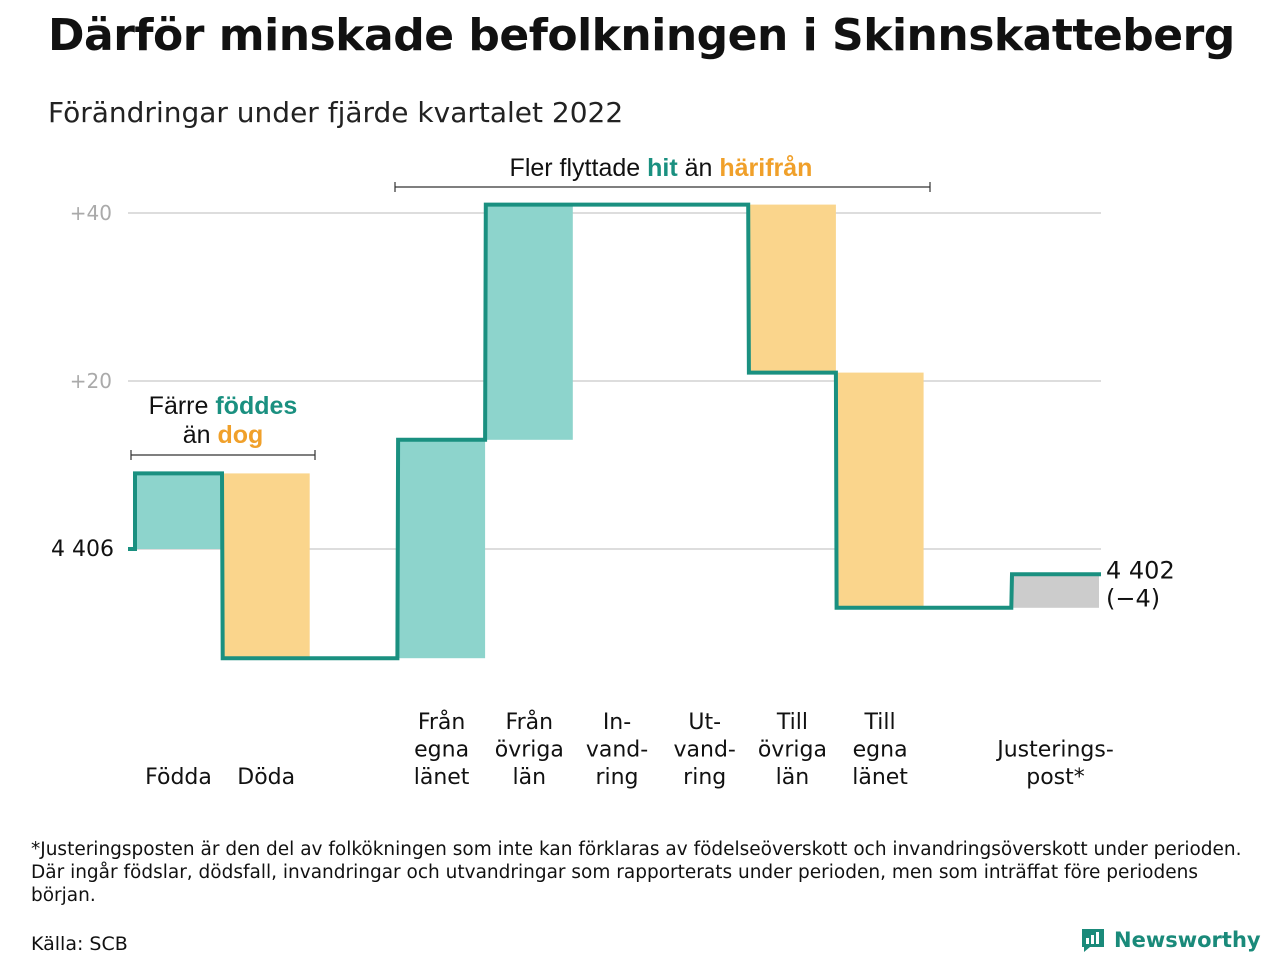  What do you see at coordinates (266, 777) in the screenshot?
I see `x-label-1-line-0: Döda` at bounding box center [266, 777].